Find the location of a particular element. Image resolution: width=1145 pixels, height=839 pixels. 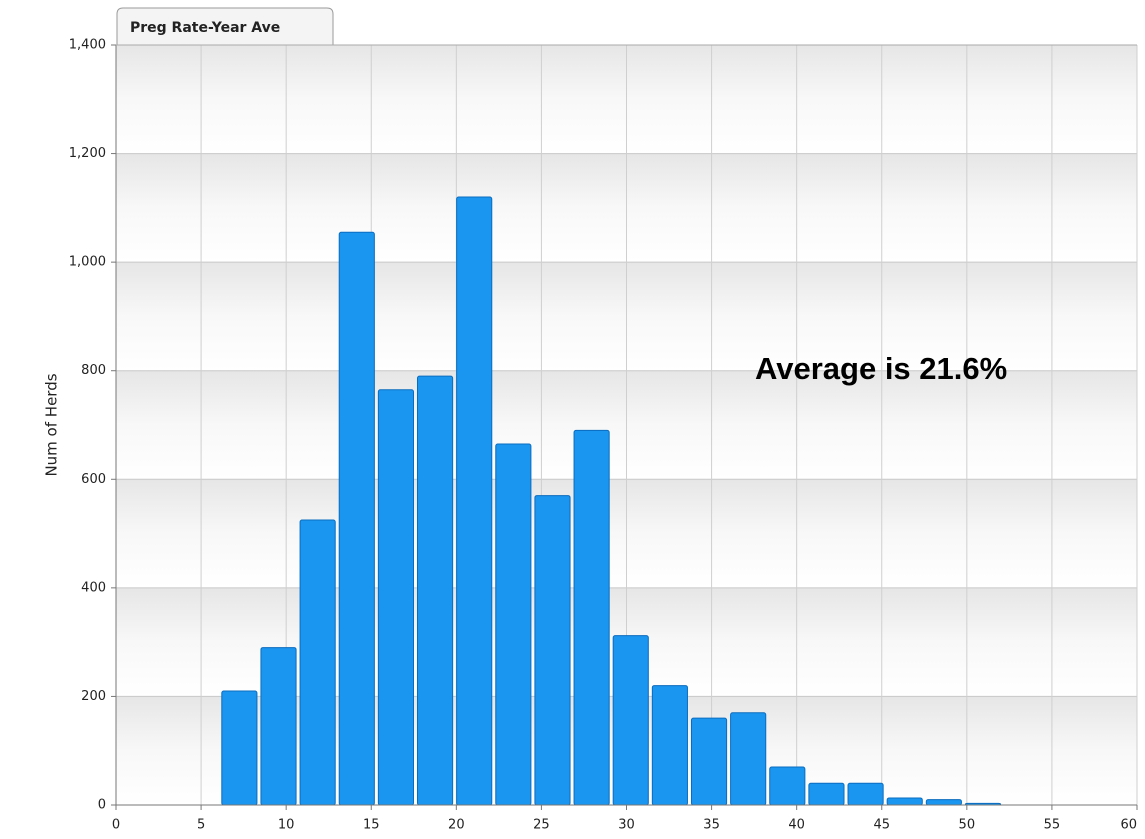

x-tick-label: 10 is located at coordinates (286, 825).